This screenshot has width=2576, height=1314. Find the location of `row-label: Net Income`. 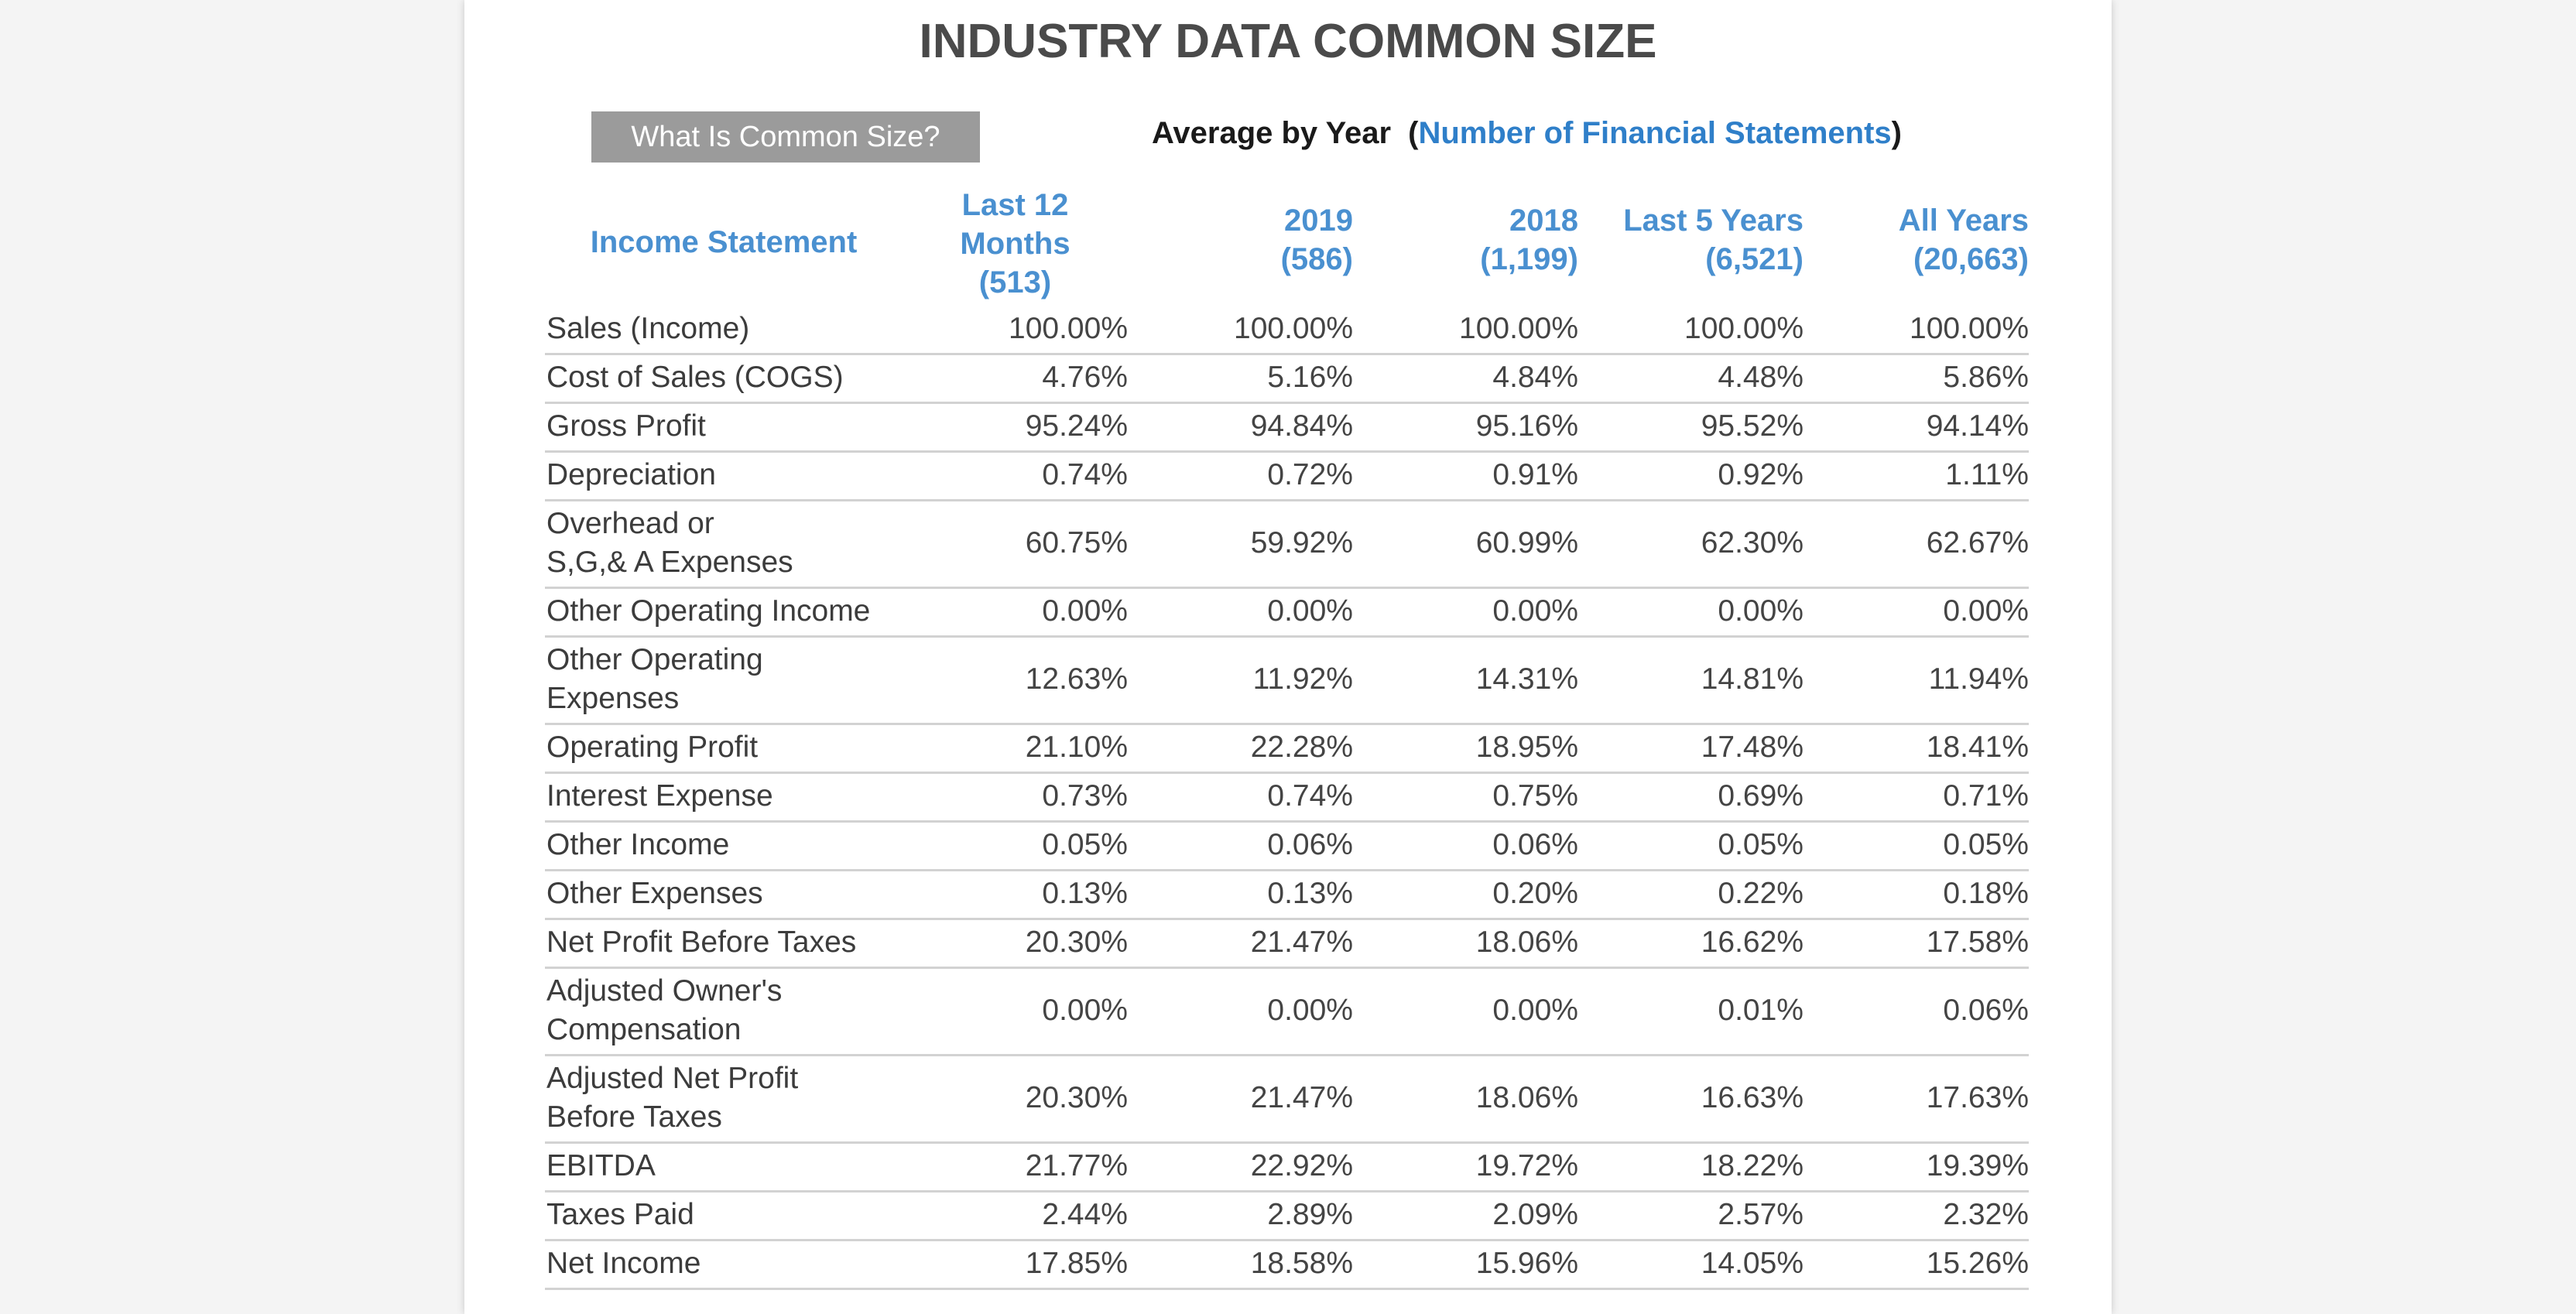

row-label: Net Income is located at coordinates (724, 1265).